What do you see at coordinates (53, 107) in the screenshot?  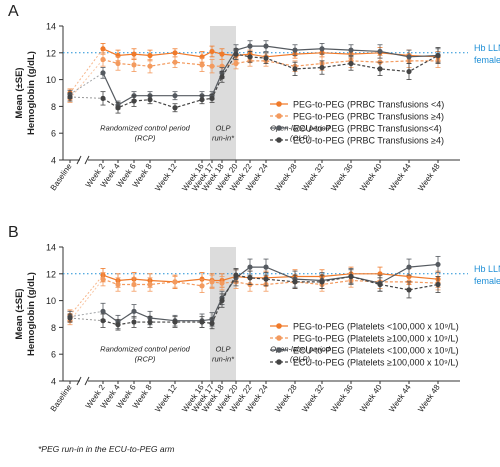 I see `y-tick-label: 8` at bounding box center [53, 107].